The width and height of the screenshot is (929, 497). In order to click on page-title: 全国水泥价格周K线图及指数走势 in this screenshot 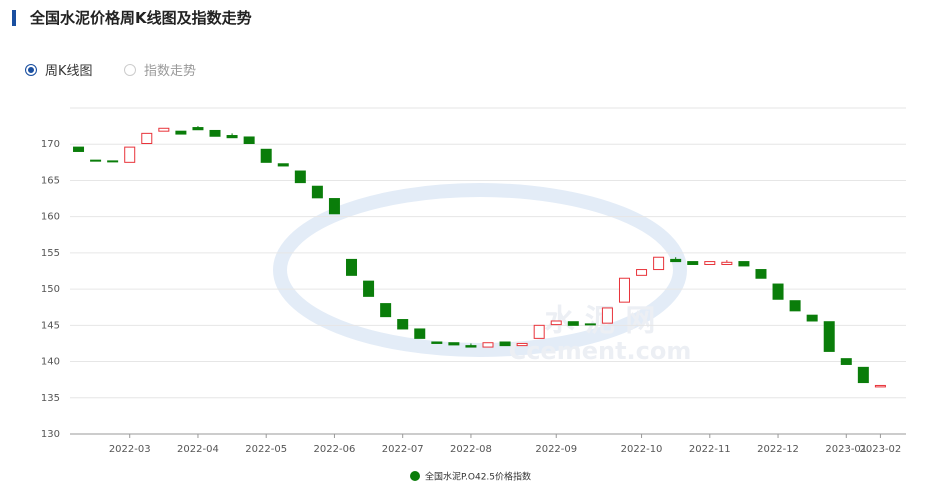, I will do `click(132, 18)`.